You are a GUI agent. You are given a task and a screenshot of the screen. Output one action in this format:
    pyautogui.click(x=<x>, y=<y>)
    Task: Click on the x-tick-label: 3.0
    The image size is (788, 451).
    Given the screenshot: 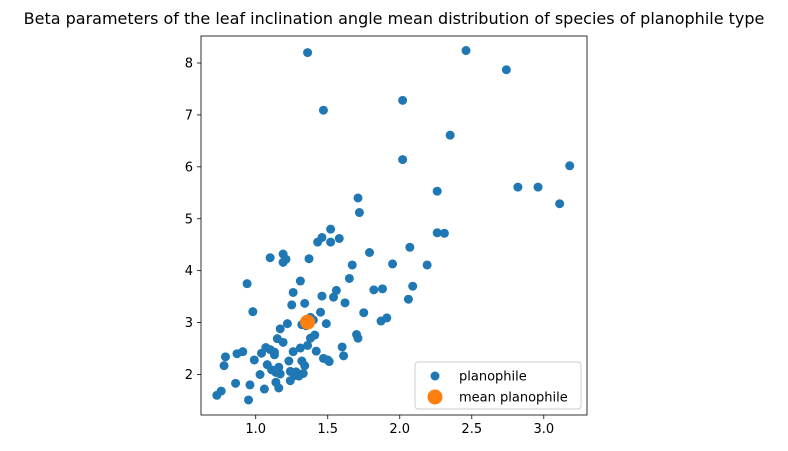 What is the action you would take?
    pyautogui.click(x=543, y=429)
    